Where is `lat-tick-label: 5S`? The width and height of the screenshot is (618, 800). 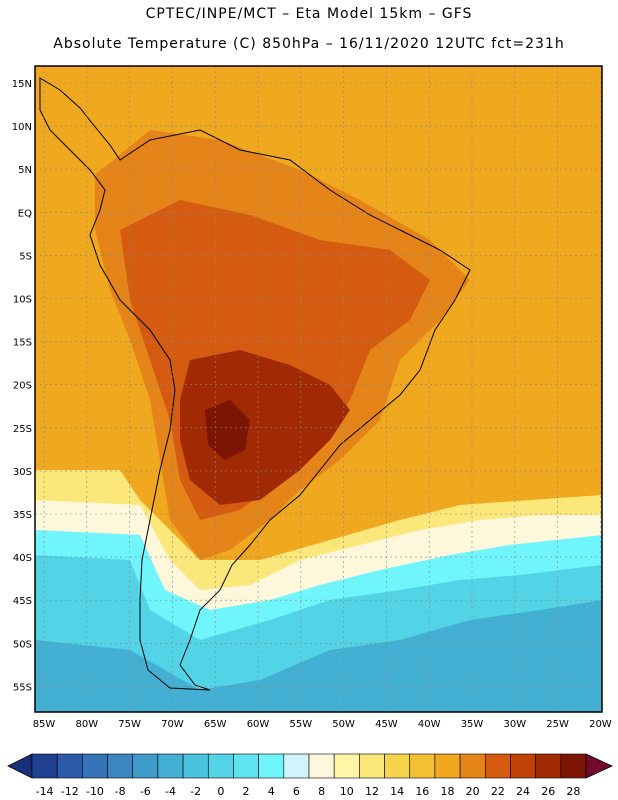 lat-tick-label: 5S is located at coordinates (25, 256).